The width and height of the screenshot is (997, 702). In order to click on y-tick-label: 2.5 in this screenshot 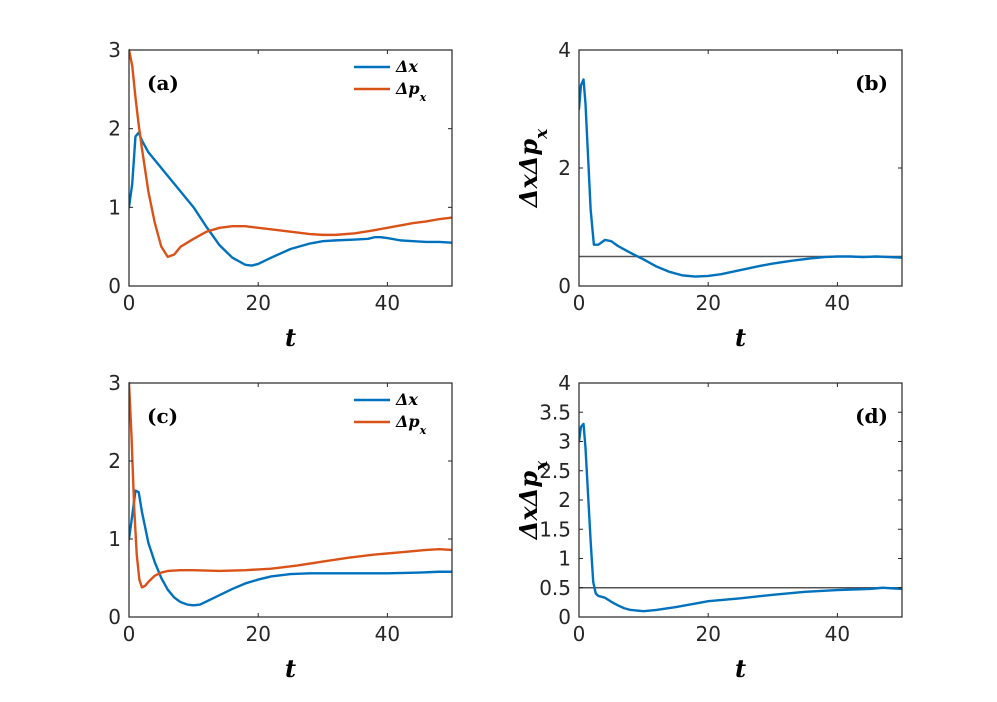, I will do `click(555, 471)`.